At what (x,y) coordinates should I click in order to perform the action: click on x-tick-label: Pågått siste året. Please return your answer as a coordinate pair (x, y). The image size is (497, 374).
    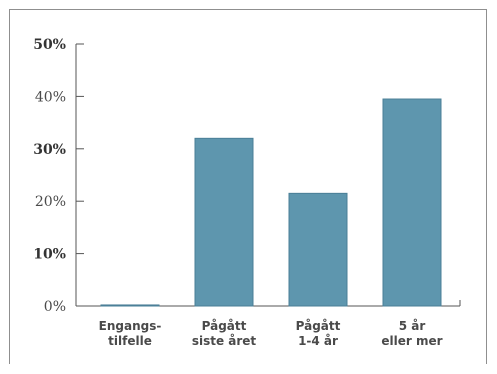
    Looking at the image, I should click on (224, 333).